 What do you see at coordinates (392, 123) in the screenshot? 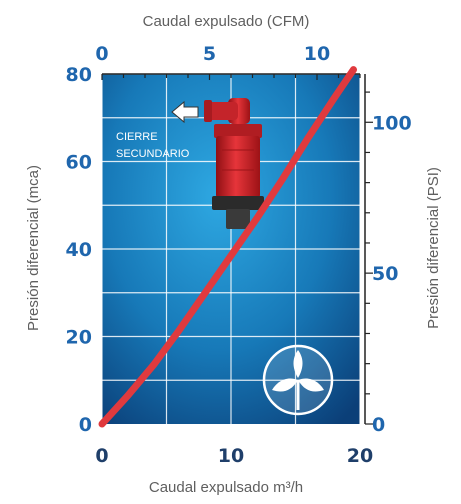
I see `y-tick-label-right: 100` at bounding box center [392, 123].